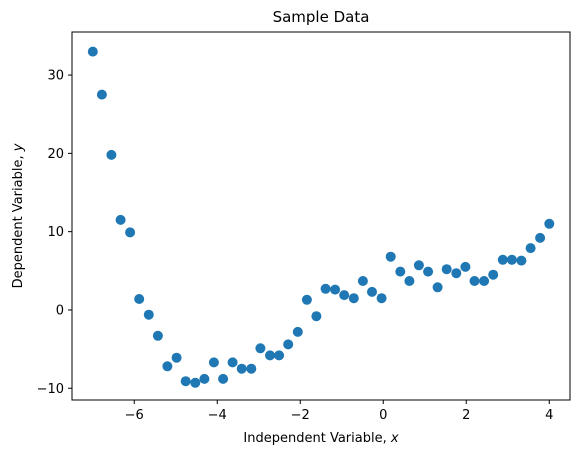  What do you see at coordinates (18, 219) in the screenshot?
I see `y-axis-title-text: Dependent Variable,` at bounding box center [18, 219].